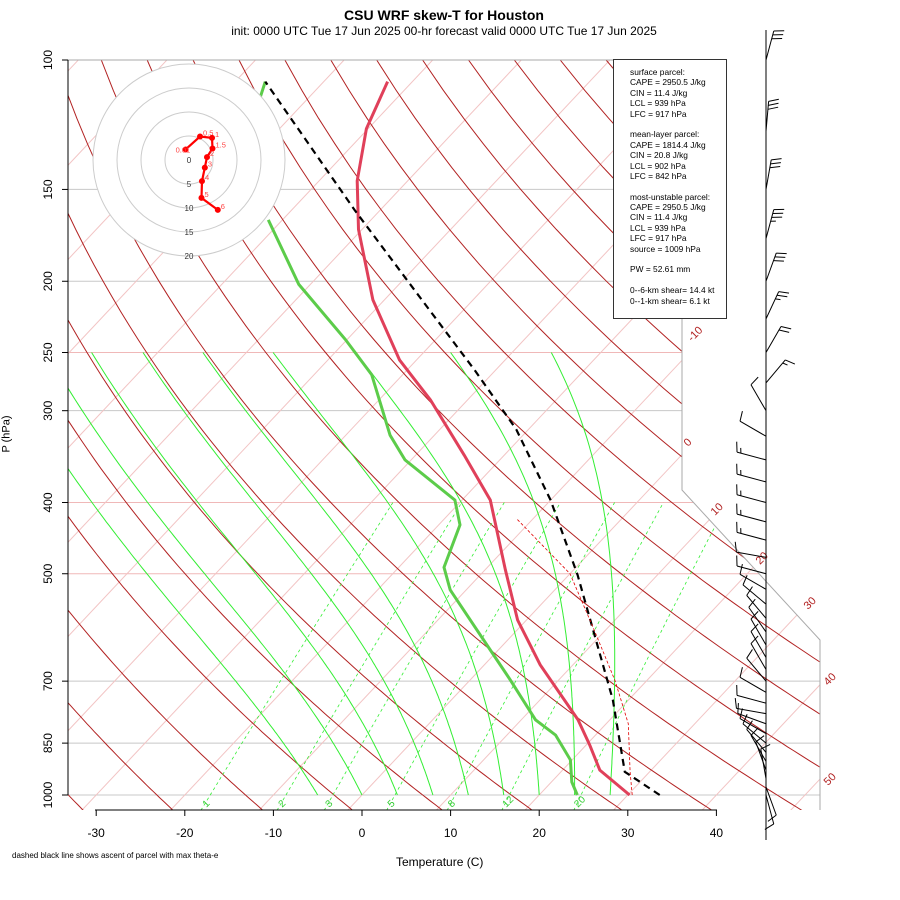  Describe the element at coordinates (444, 15) in the screenshot. I see `chart-title: CSU WRF skew-T for Houston` at that location.